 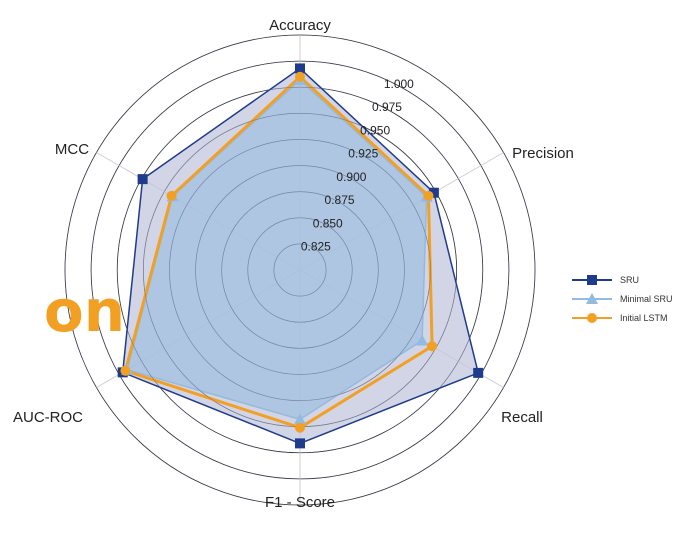 I want to click on legend-swatch-minimal-sru, so click(x=592, y=299).